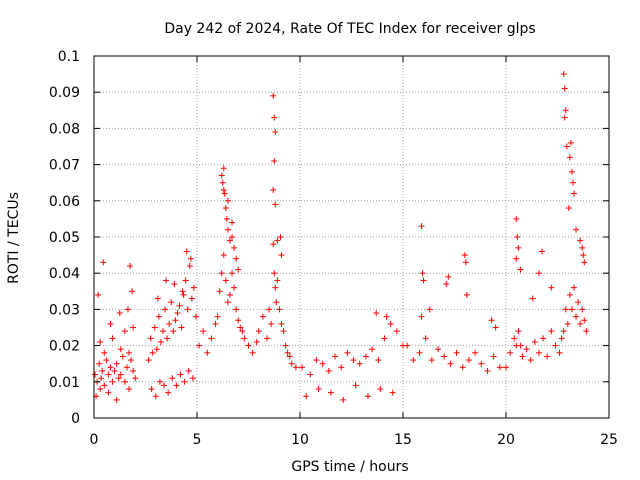 The width and height of the screenshot is (640, 480). I want to click on y-tick-label: 0.1, so click(69, 57).